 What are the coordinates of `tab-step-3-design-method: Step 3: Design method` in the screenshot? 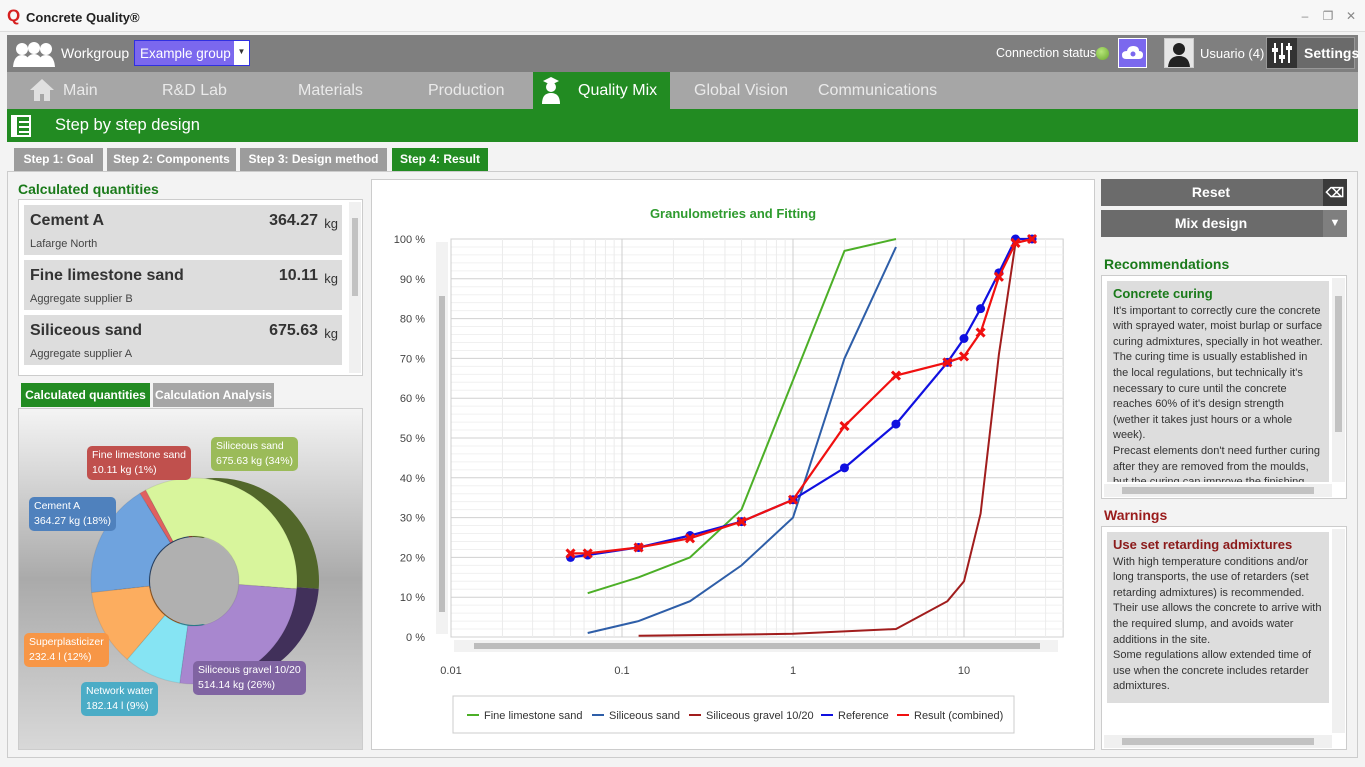 It's located at (313, 159).